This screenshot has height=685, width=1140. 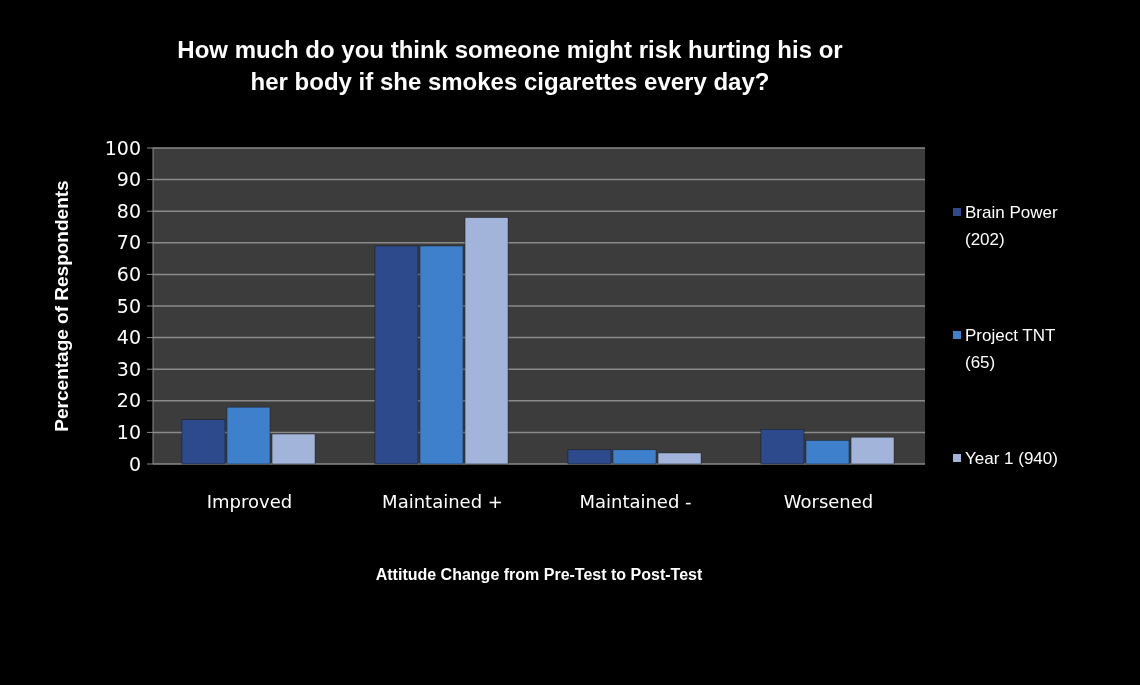 What do you see at coordinates (128, 179) in the screenshot?
I see `y-tick-label: 90` at bounding box center [128, 179].